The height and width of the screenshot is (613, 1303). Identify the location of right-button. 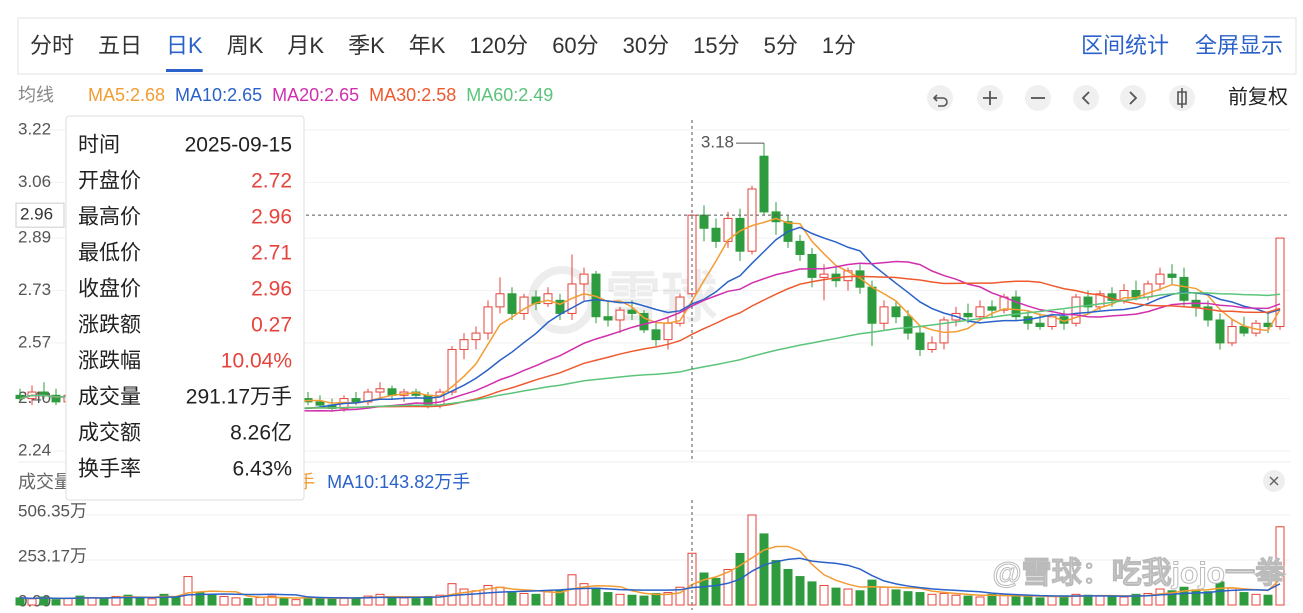
(1133, 98).